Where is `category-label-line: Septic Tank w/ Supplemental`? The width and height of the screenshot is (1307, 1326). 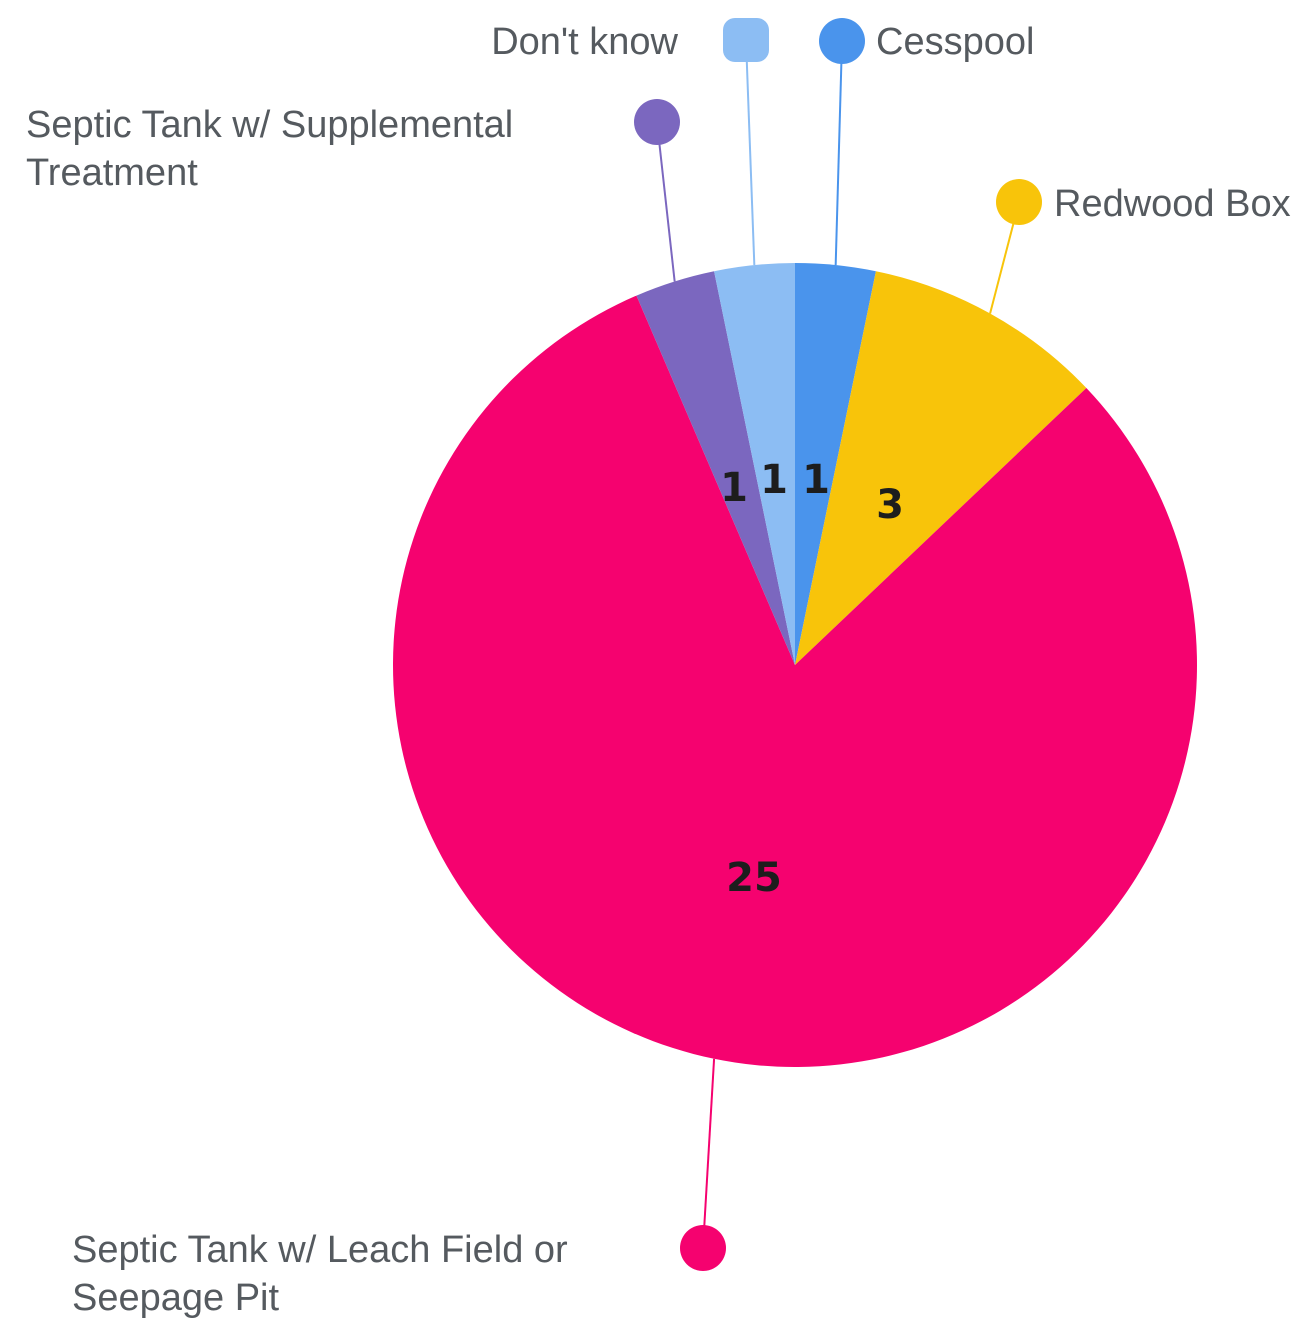
category-label-line: Septic Tank w/ Supplemental is located at coordinates (269, 125).